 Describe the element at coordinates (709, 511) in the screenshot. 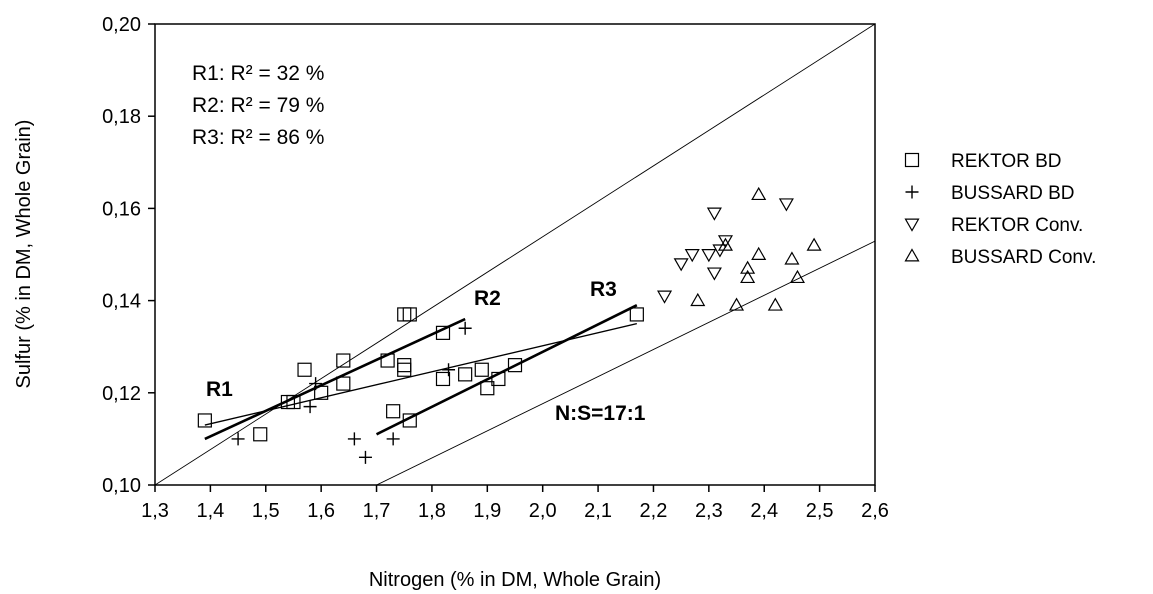

I see `x-tick-label: 2,3` at that location.